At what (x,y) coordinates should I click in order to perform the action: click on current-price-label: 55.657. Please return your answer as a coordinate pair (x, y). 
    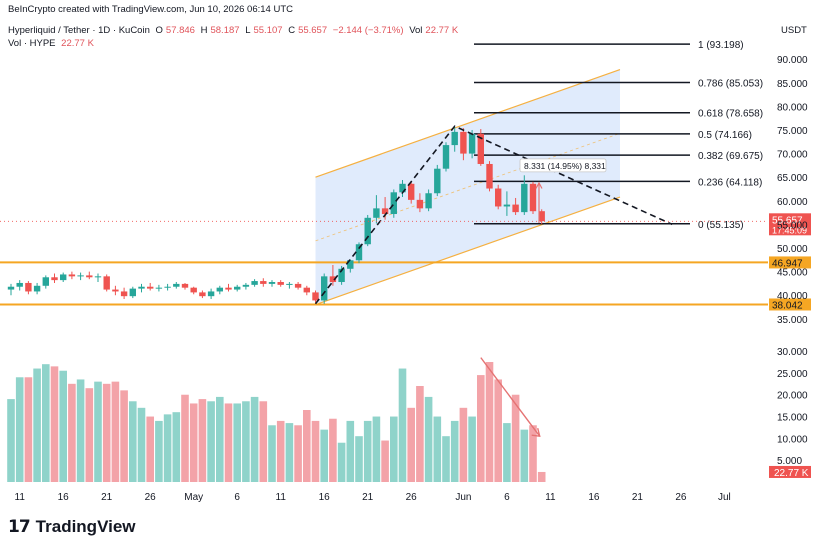
    Looking at the image, I should click on (787, 220).